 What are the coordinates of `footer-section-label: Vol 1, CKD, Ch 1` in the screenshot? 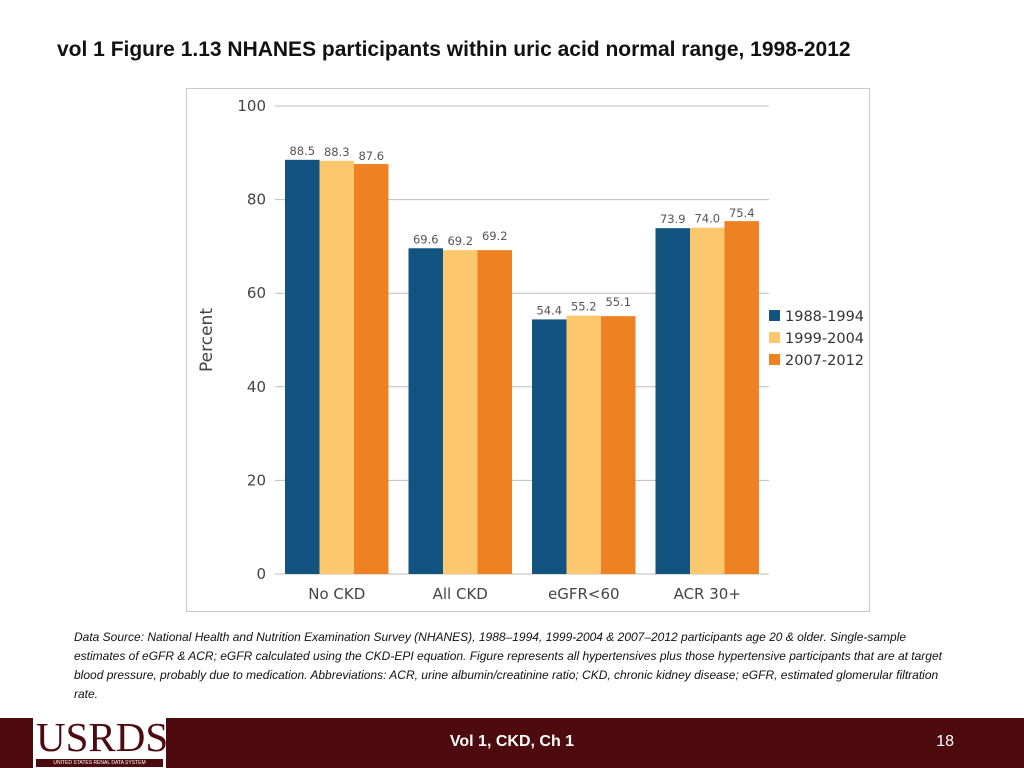 It's located at (512, 741).